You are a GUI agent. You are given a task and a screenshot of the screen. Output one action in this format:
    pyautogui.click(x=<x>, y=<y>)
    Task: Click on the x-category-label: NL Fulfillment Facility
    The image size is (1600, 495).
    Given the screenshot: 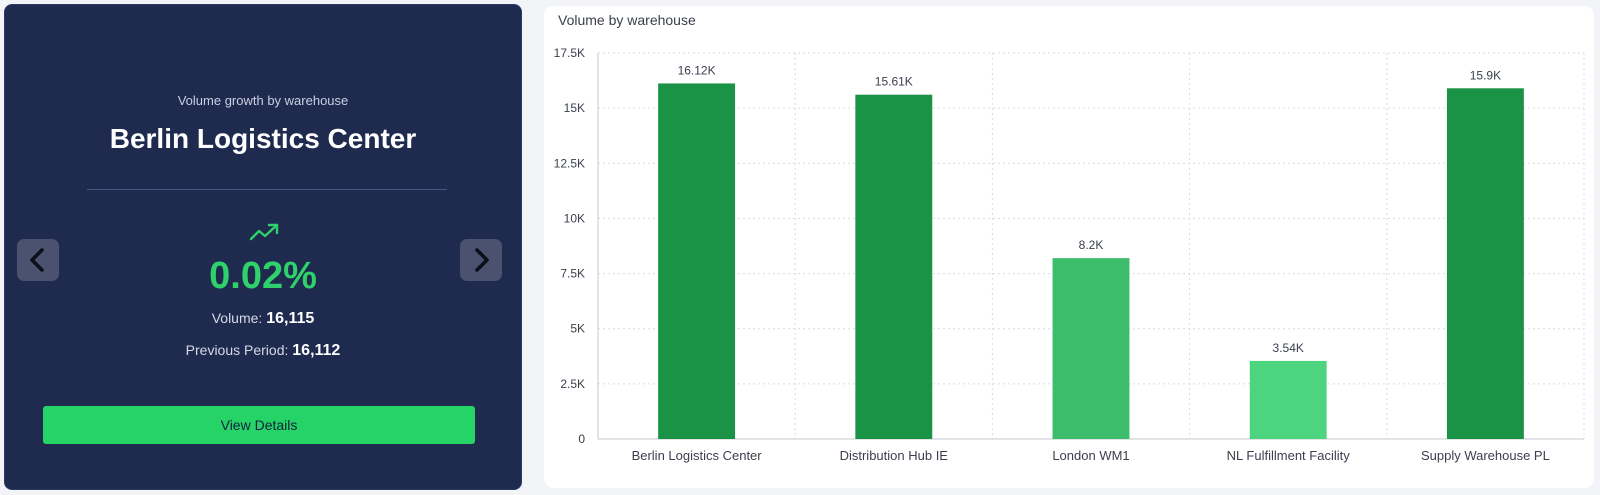 What is the action you would take?
    pyautogui.click(x=1289, y=455)
    